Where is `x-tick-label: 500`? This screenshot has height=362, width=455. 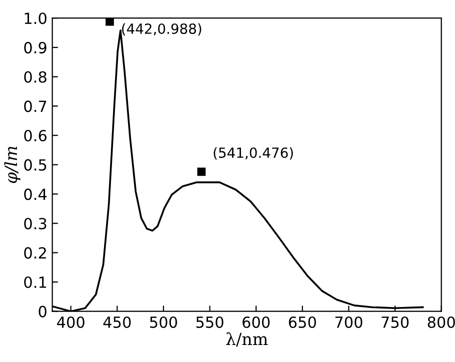 x-tick-label: 500 is located at coordinates (164, 322).